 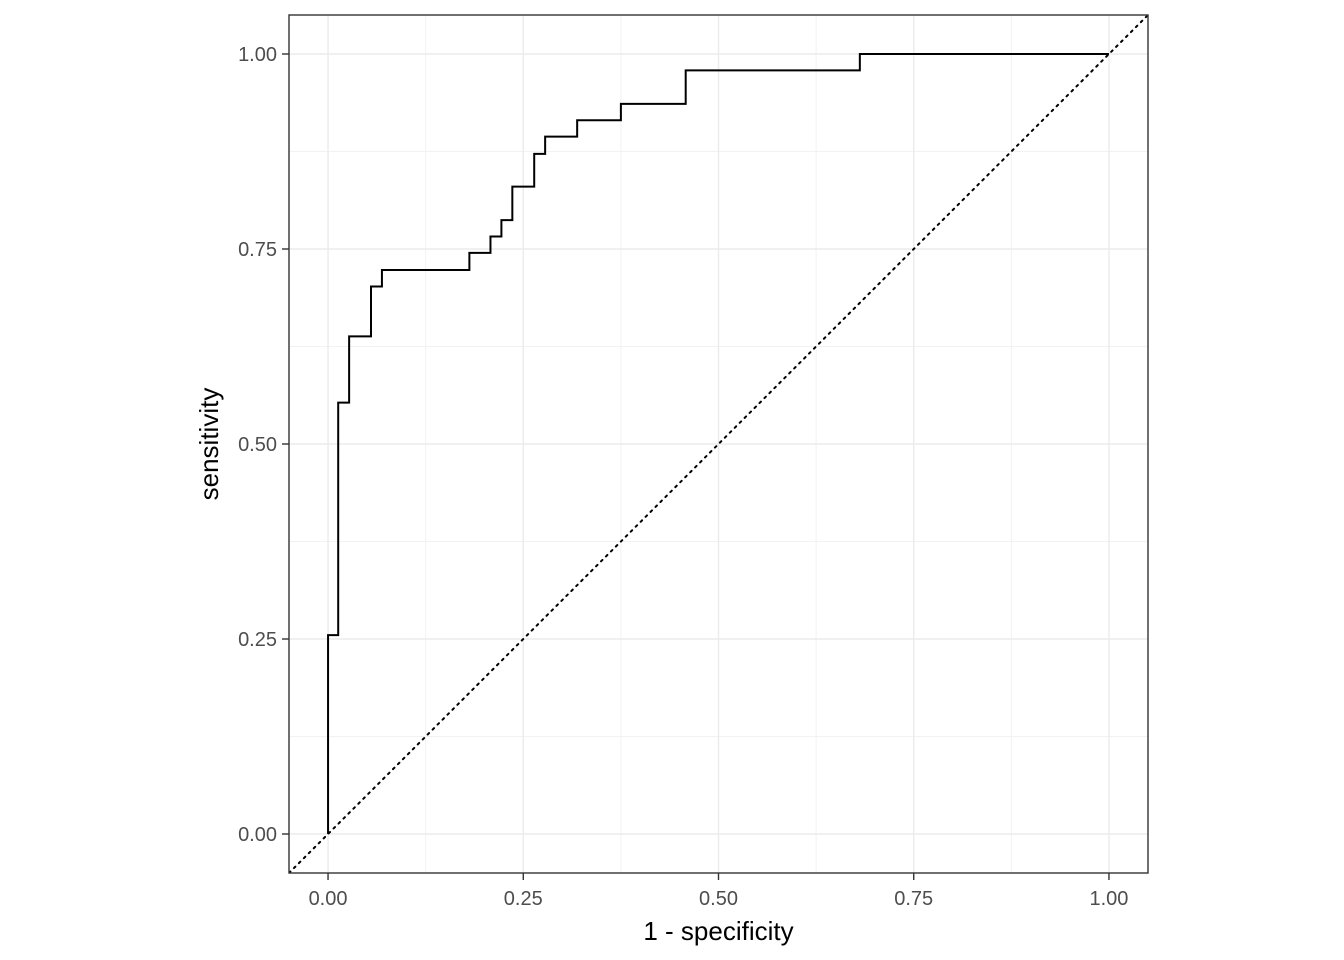 What do you see at coordinates (257, 55) in the screenshot?
I see `y-tick-label: 1.00` at bounding box center [257, 55].